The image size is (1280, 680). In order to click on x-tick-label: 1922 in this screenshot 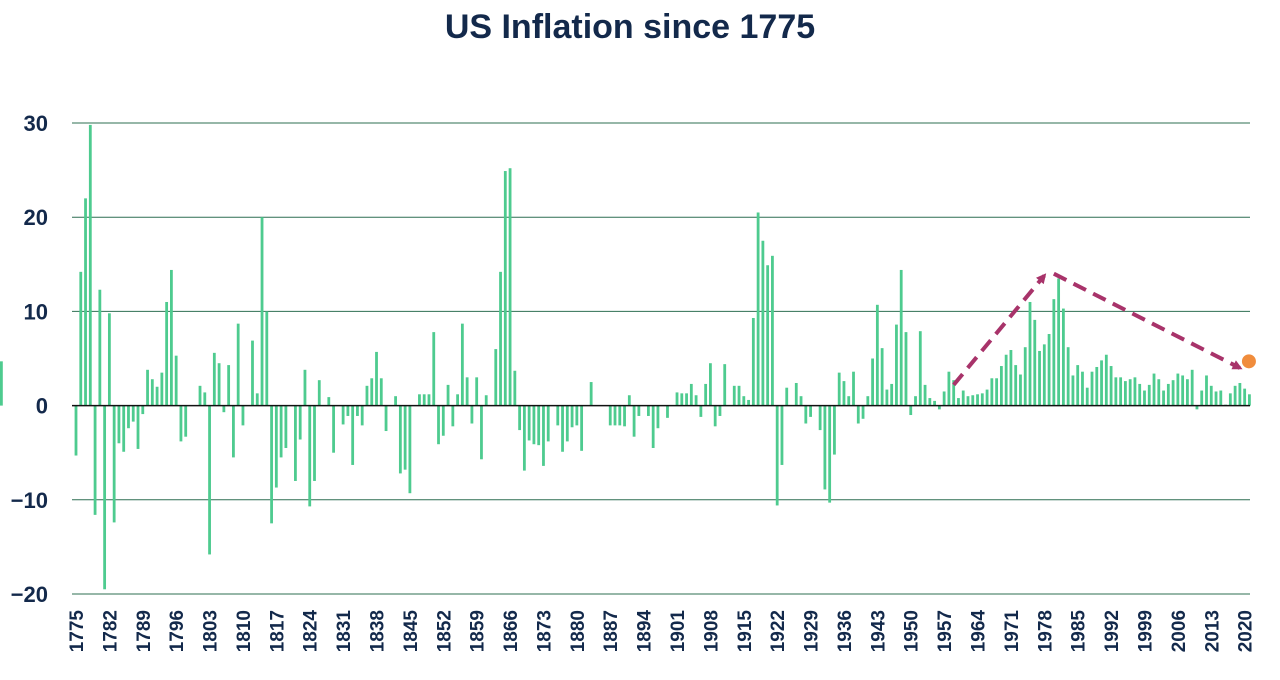, I will do `click(778, 631)`.